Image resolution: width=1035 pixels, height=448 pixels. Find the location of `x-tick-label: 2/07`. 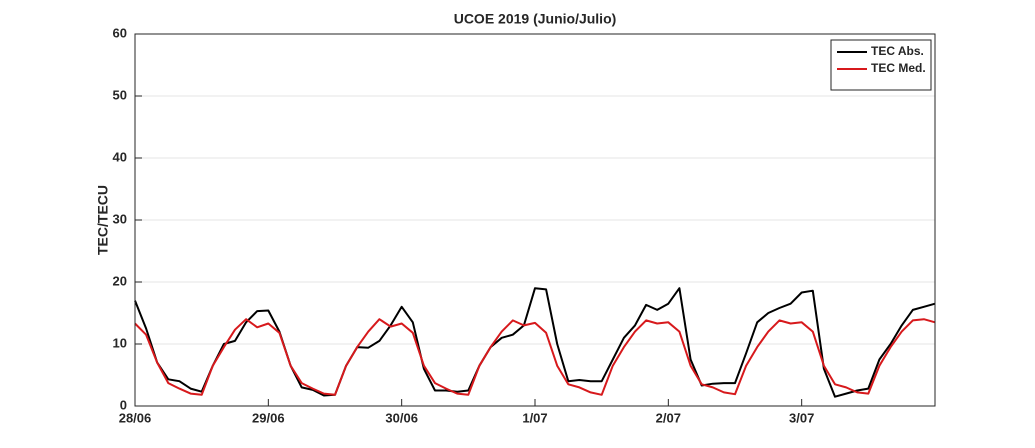

x-tick-label: 2/07 is located at coordinates (668, 417).